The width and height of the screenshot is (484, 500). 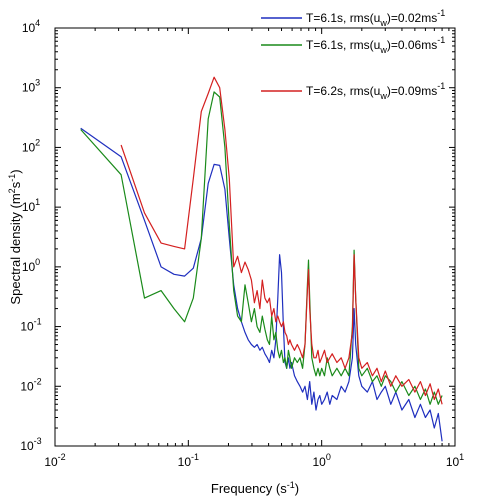 What do you see at coordinates (31, 26) in the screenshot?
I see `y-tick-label: 10⁴` at bounding box center [31, 26].